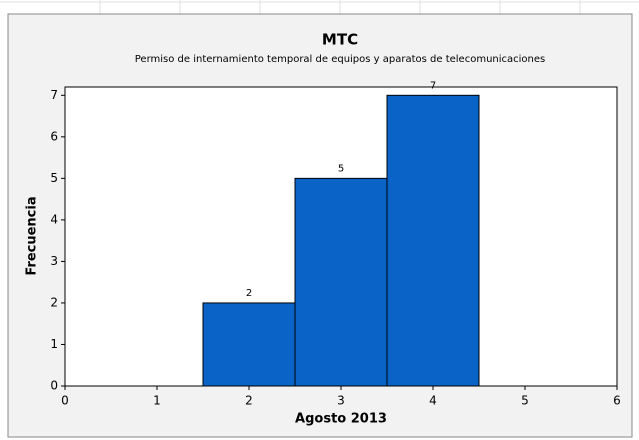 The height and width of the screenshot is (440, 639). I want to click on x-tick-label: 5, so click(525, 401).